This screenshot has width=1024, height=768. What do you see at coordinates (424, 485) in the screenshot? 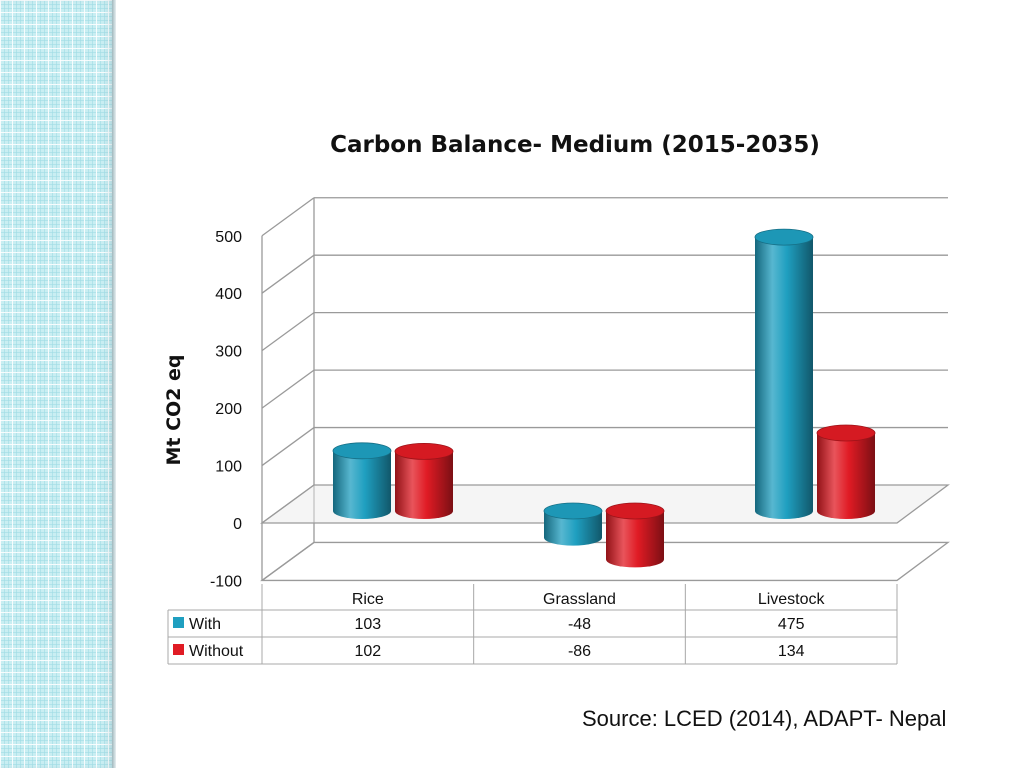
I see `bar-rice-without` at bounding box center [424, 485].